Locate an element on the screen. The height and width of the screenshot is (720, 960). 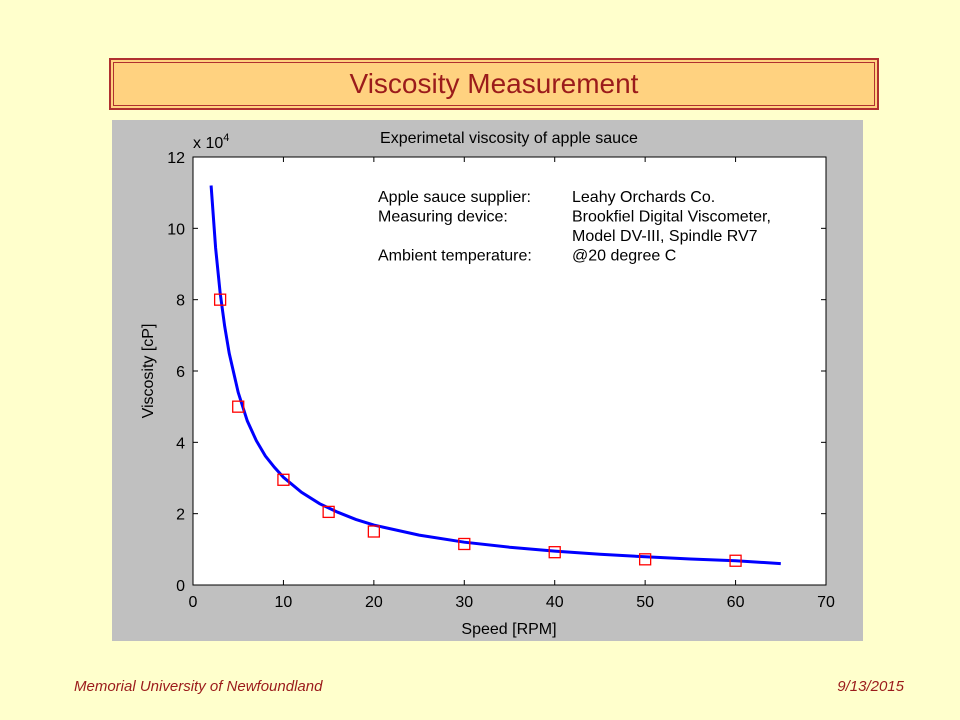
chart-title: Experimetal viscosity of apple sauce is located at coordinates (509, 138).